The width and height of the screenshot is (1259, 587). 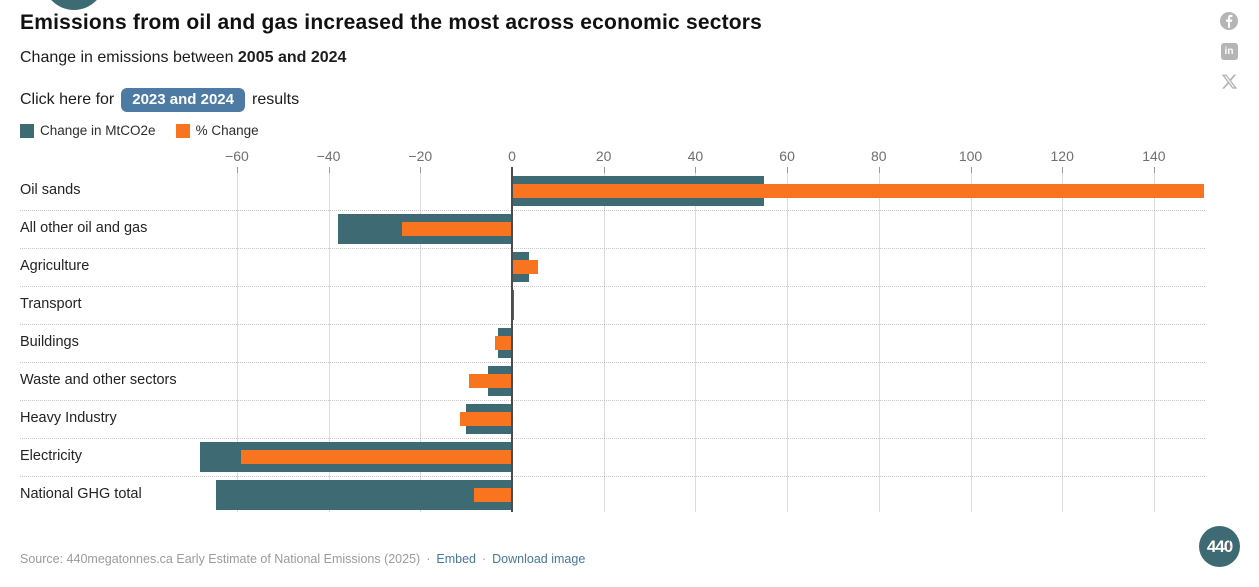 What do you see at coordinates (292, 57) in the screenshot?
I see `subtitle-daterange: 2005 and 2024` at bounding box center [292, 57].